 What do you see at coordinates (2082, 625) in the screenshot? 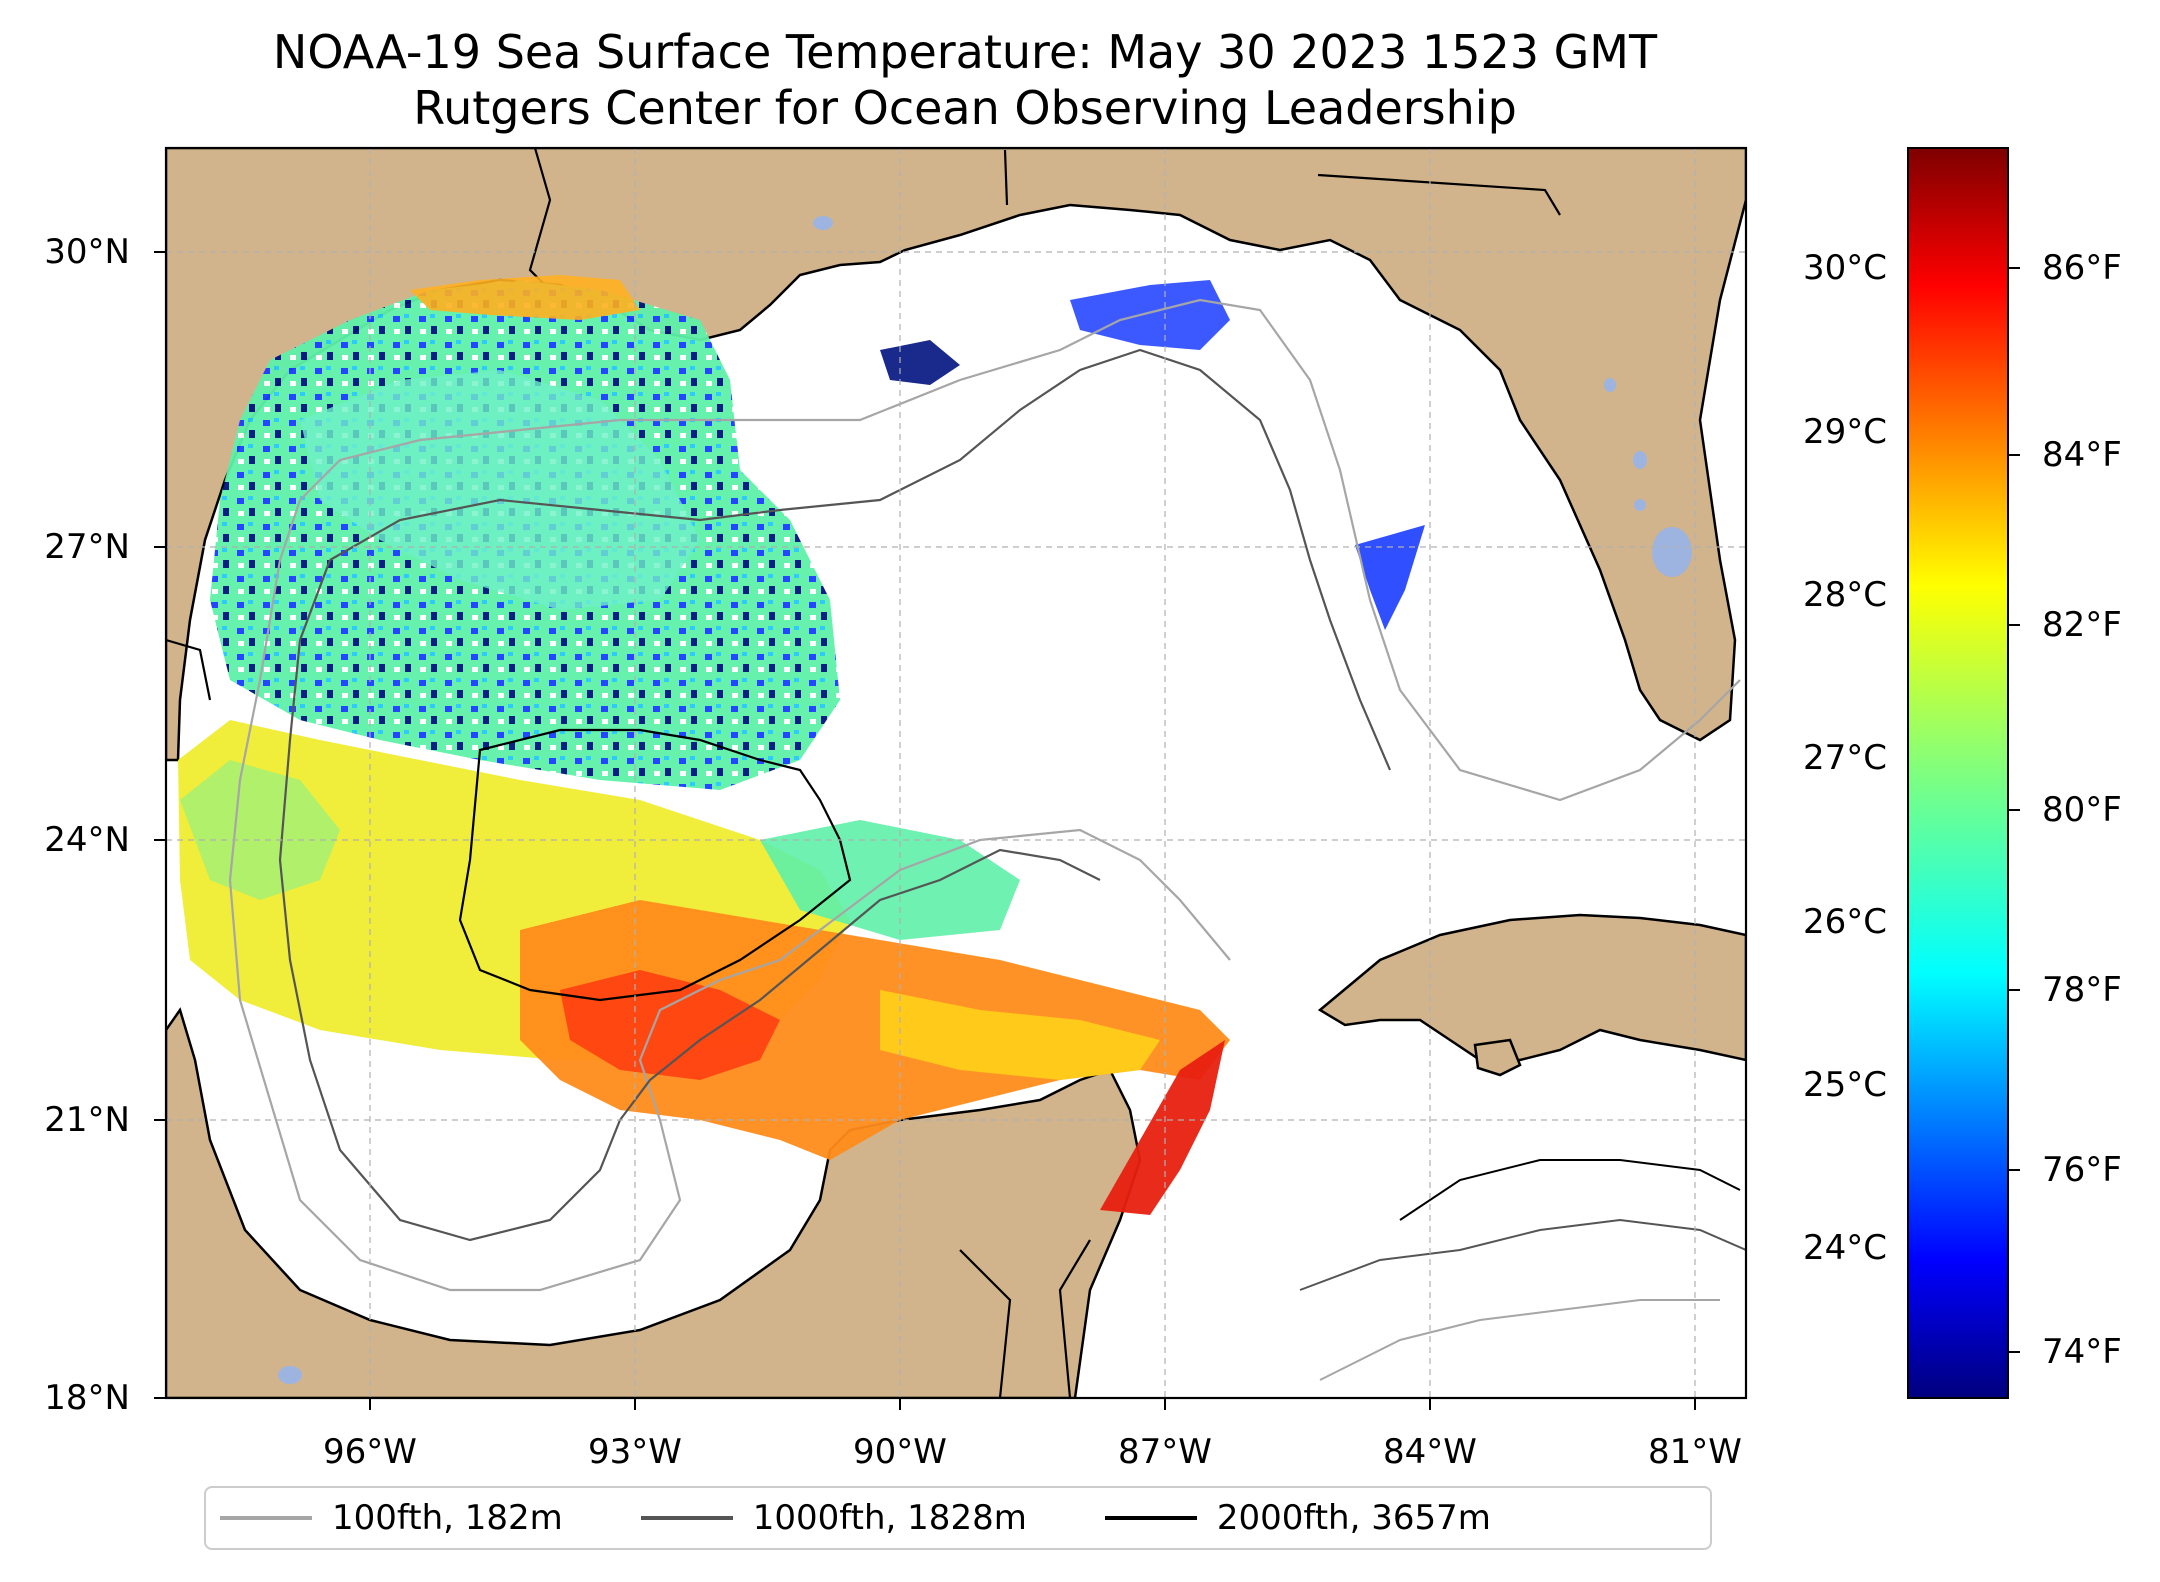
I see `colorbar-fahrenheit-label: 82°F` at bounding box center [2082, 625].